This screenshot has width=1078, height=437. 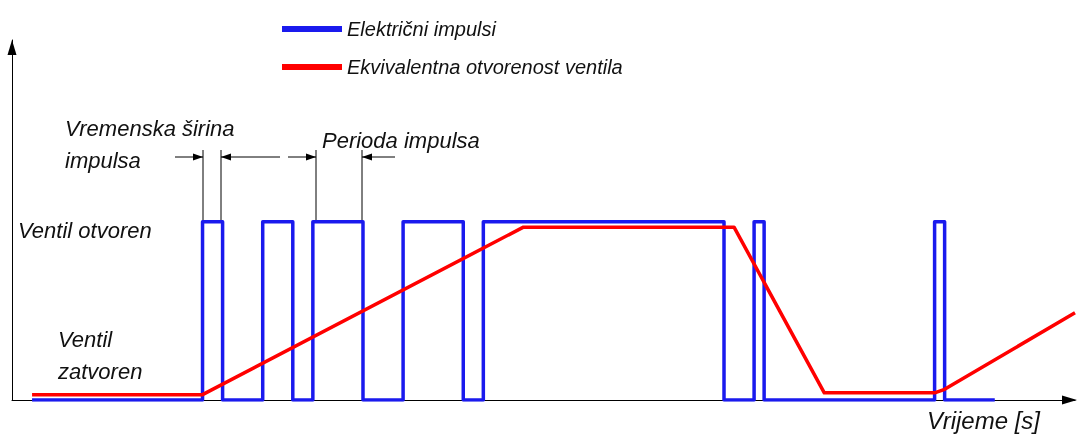 What do you see at coordinates (984, 420) in the screenshot?
I see `x-axis-title: Vrijeme [s]` at bounding box center [984, 420].